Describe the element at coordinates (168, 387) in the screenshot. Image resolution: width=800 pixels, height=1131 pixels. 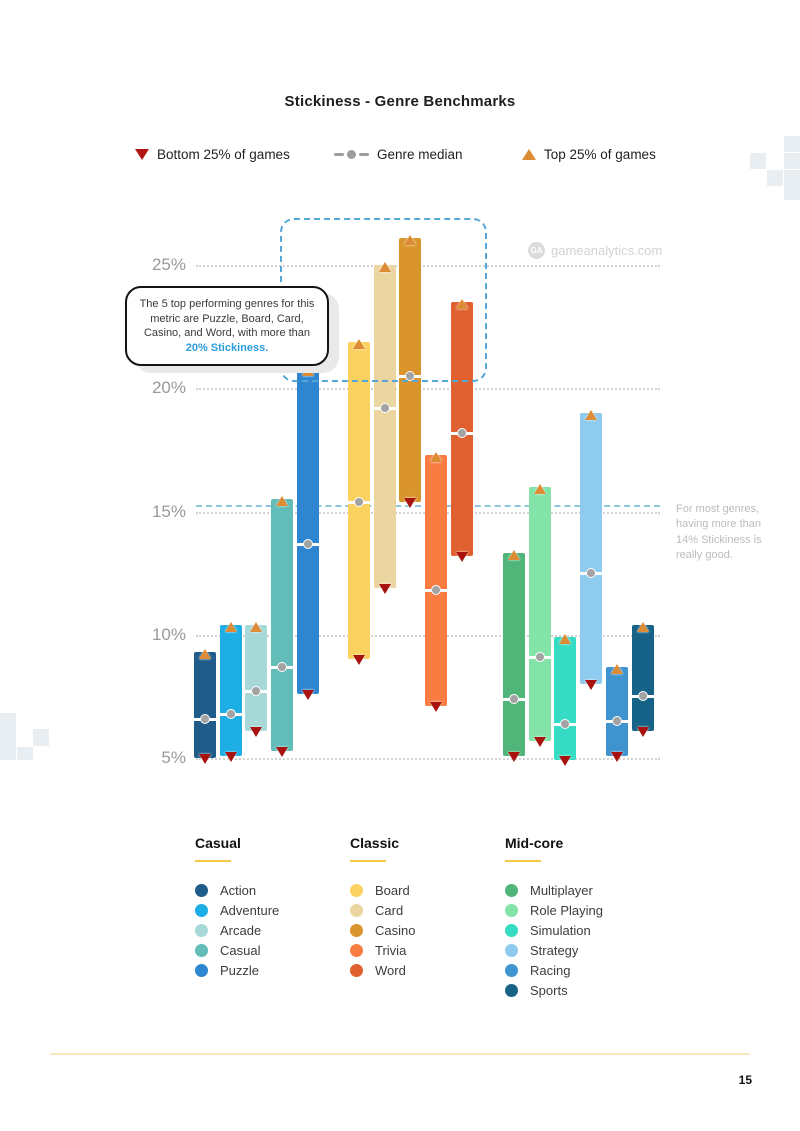
I see `y-tick-label: 20%` at that location.